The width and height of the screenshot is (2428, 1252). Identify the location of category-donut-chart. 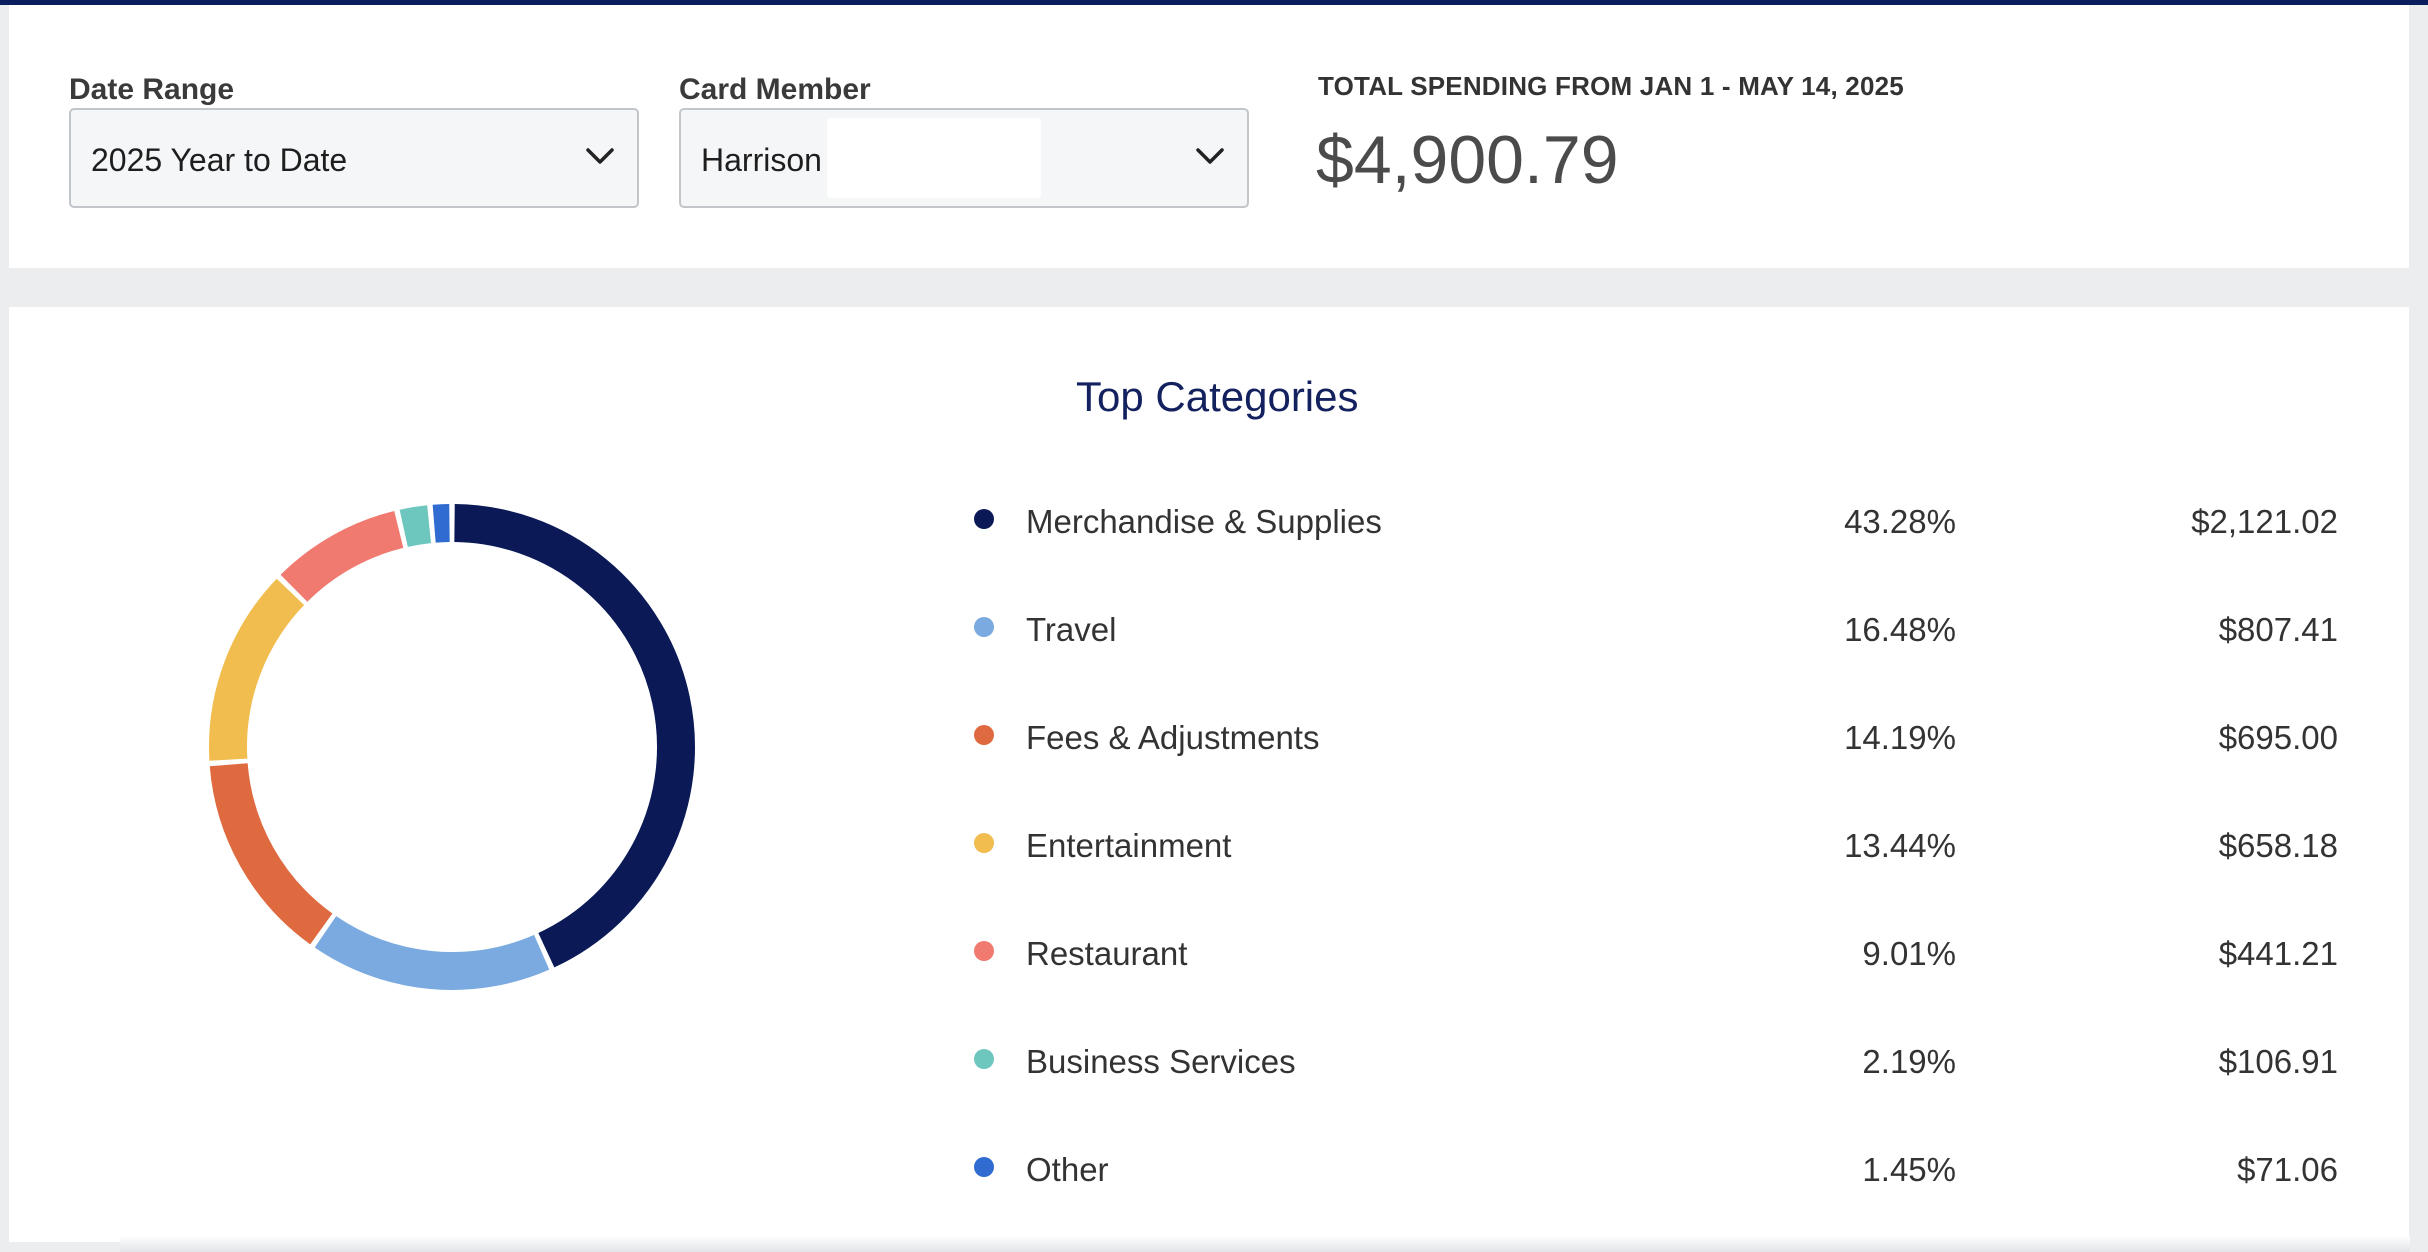
(452, 747).